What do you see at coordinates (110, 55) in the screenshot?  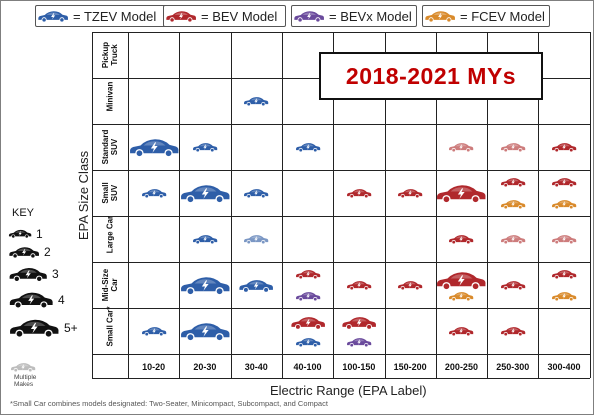 I see `row-label: Pickup Truck` at bounding box center [110, 55].